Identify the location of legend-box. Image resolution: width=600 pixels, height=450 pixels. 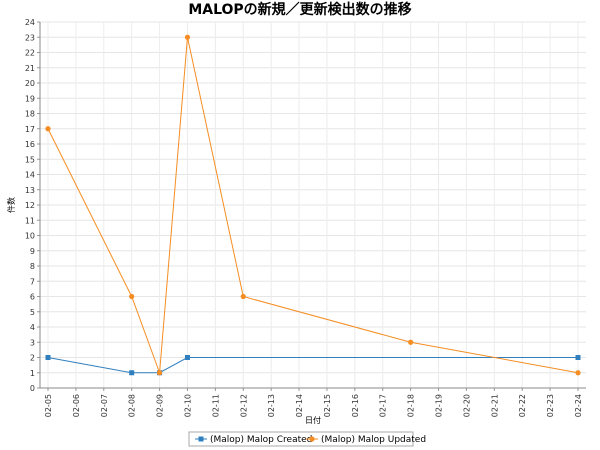
(301, 439).